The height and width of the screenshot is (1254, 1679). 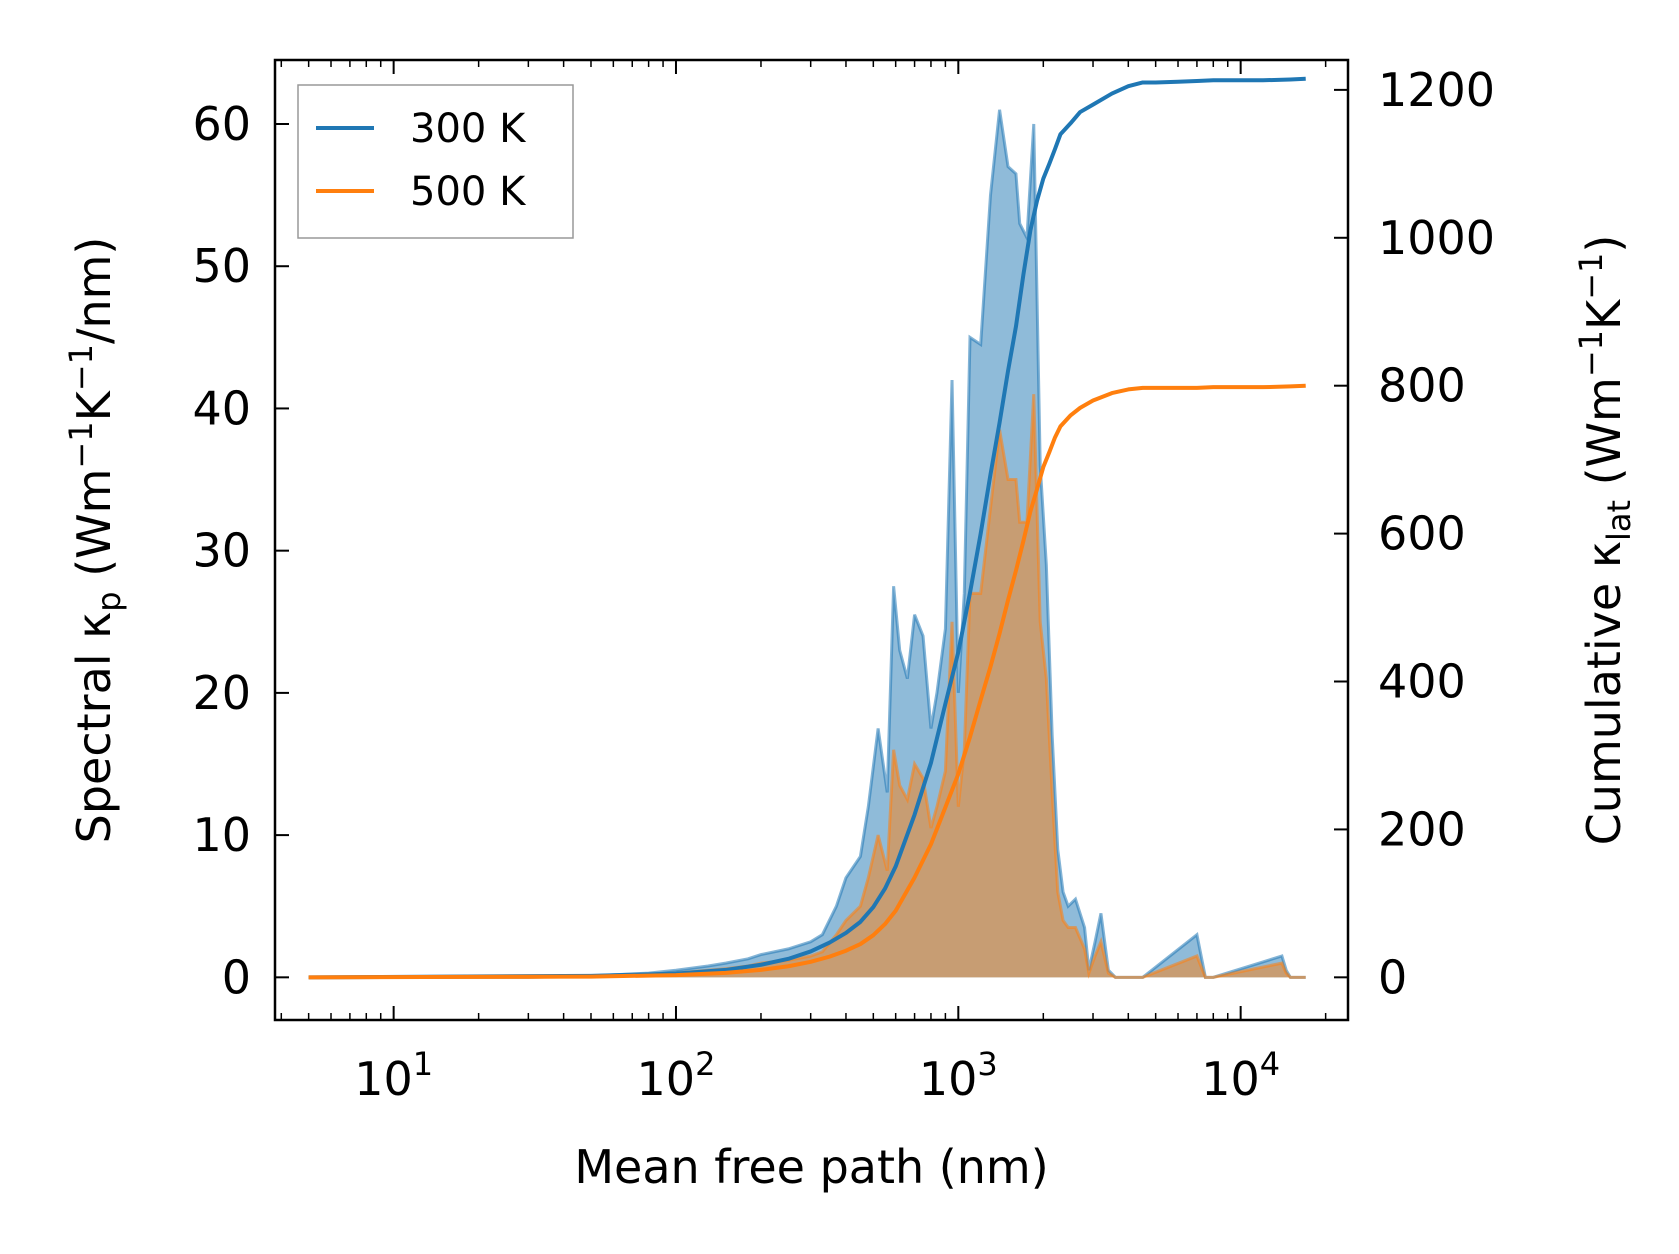 What do you see at coordinates (236, 977) in the screenshot?
I see `y-left-tick-label: 0` at bounding box center [236, 977].